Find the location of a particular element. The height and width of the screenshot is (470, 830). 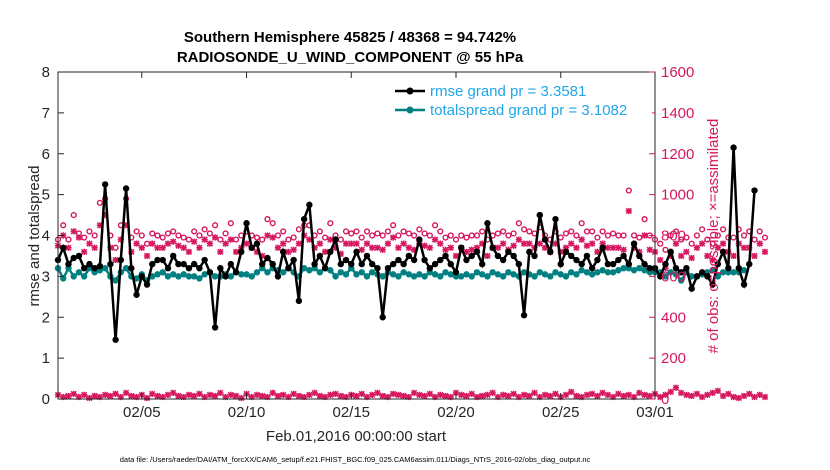

x-tick-label: 02/10 is located at coordinates (247, 412).